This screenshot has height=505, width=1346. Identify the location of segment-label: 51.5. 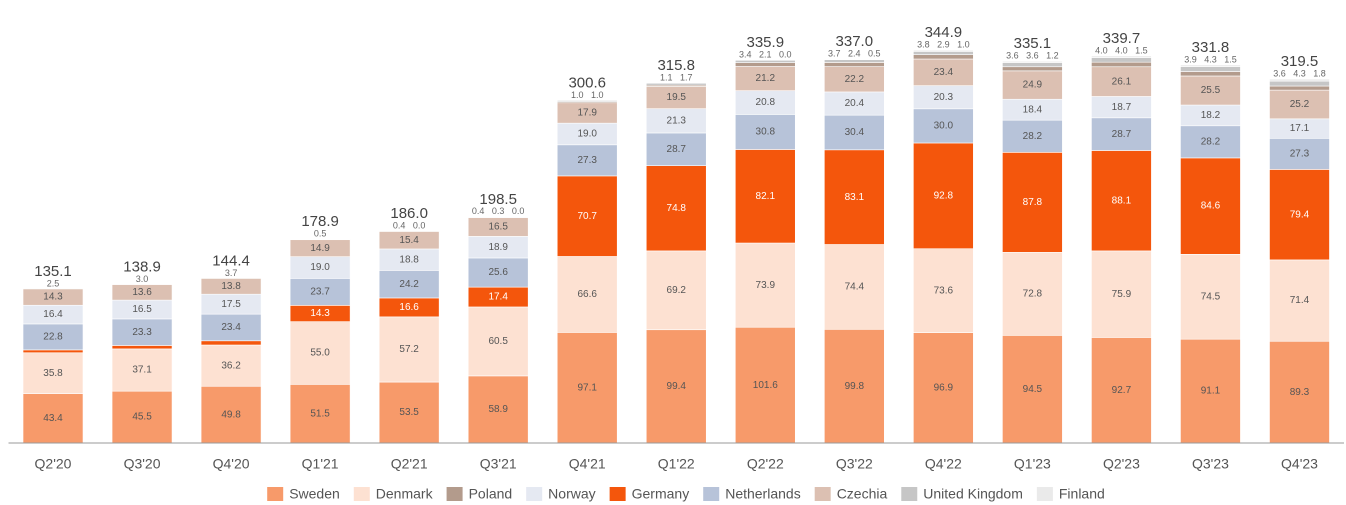
(320, 413).